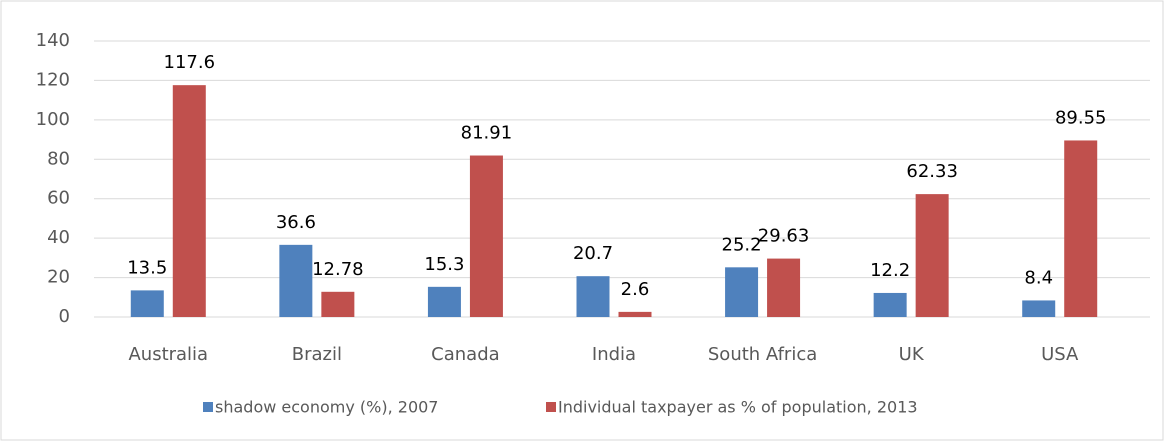 The image size is (1164, 441). I want to click on data-label: 12.2, so click(890, 270).